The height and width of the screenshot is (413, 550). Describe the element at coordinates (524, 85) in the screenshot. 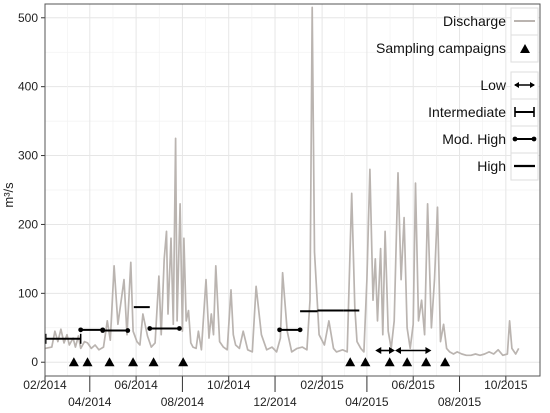

I see `legend-key-double-arrow-icon` at that location.